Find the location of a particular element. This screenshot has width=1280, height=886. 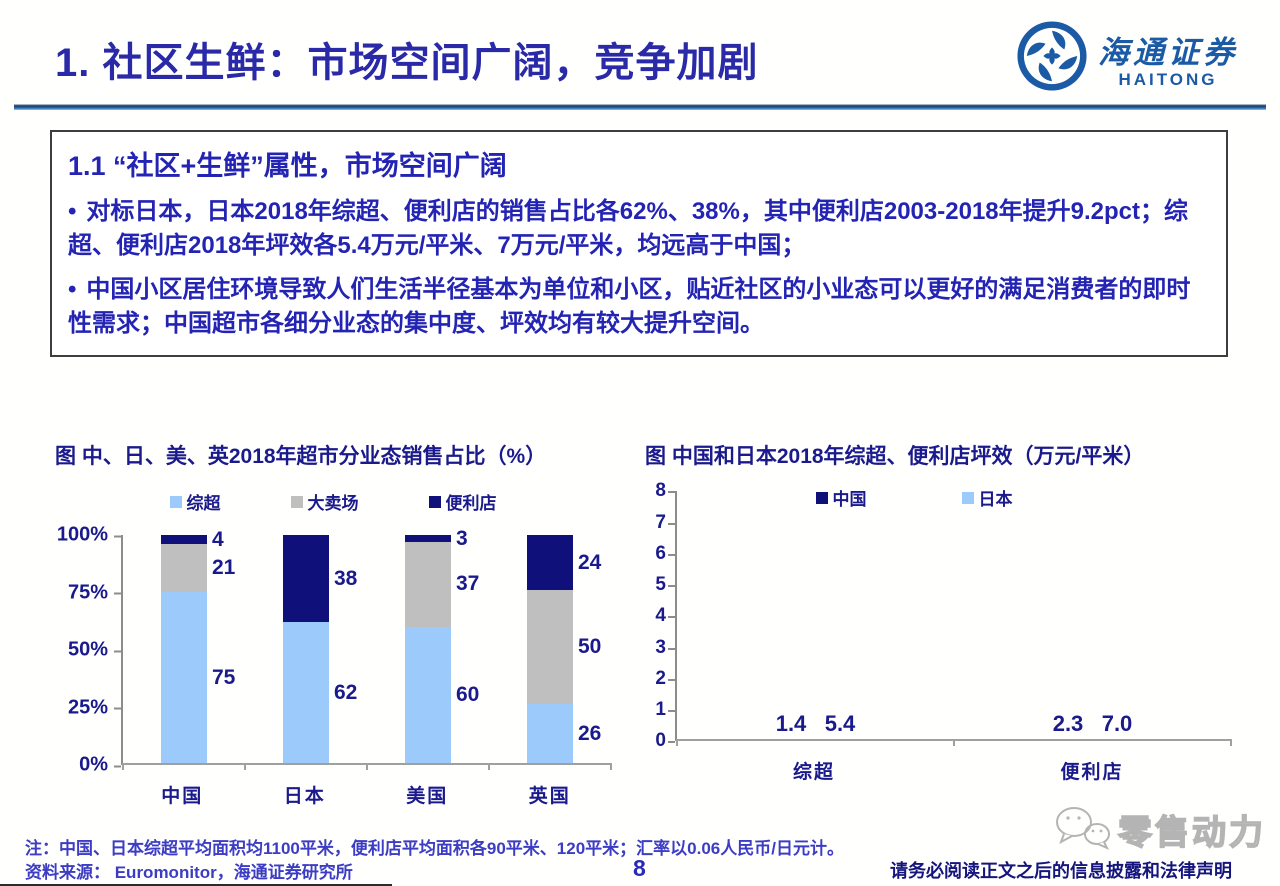

y-tick-label: 2 is located at coordinates (660, 679).